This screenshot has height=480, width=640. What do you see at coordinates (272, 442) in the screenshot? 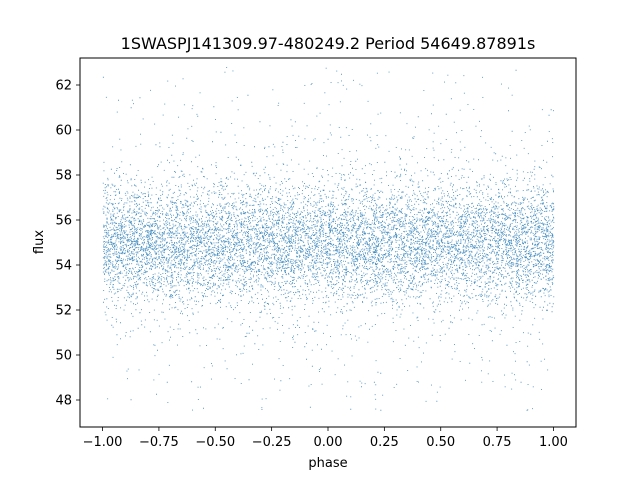
I see `x-tick-label: −0.25` at bounding box center [272, 442].